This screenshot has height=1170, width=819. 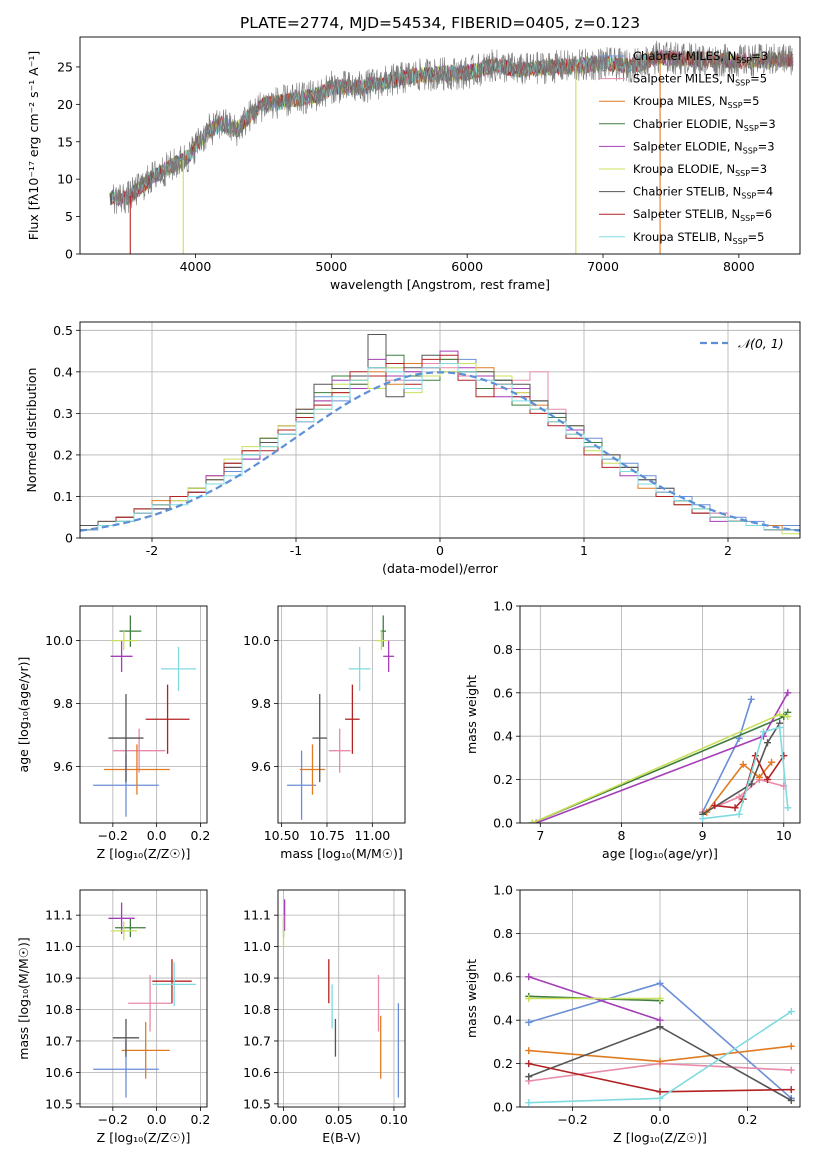 I want to click on y-tick-label: 10.5, so click(x=59, y=1103).